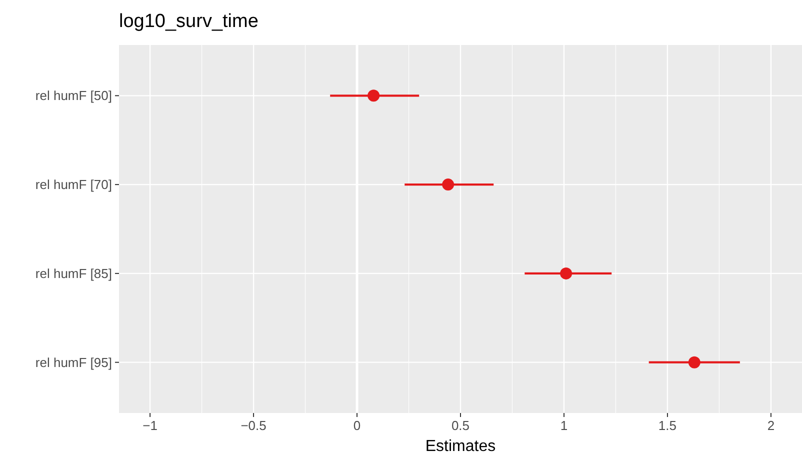 The height and width of the screenshot is (461, 802). What do you see at coordinates (73, 96) in the screenshot?
I see `y-tick-label: rel humF [50]` at bounding box center [73, 96].